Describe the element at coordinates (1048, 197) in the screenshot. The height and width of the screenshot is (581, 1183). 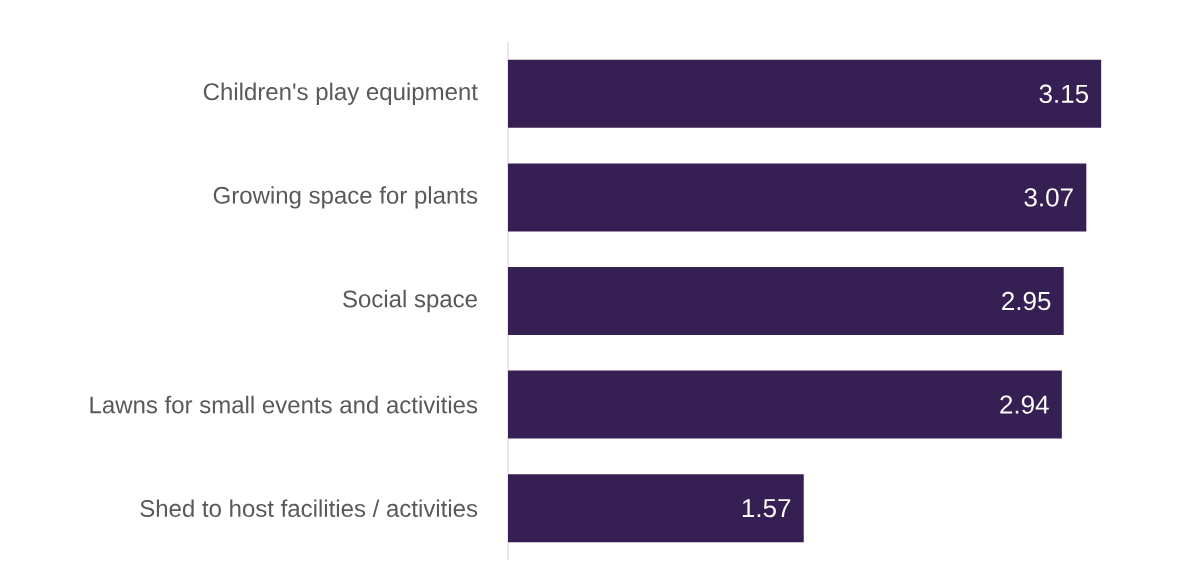
I see `data-label: 3.07` at that location.